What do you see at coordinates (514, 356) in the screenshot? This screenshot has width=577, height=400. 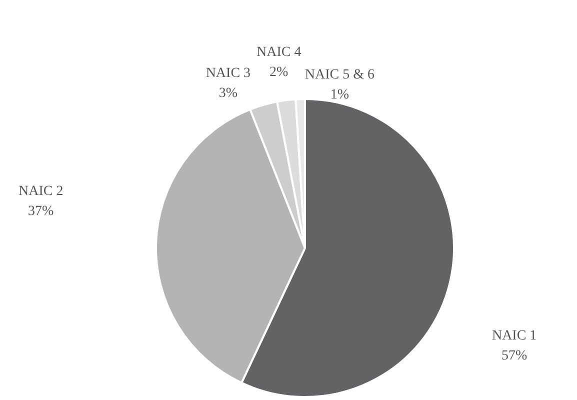 I see `data-label: 57%` at bounding box center [514, 356].